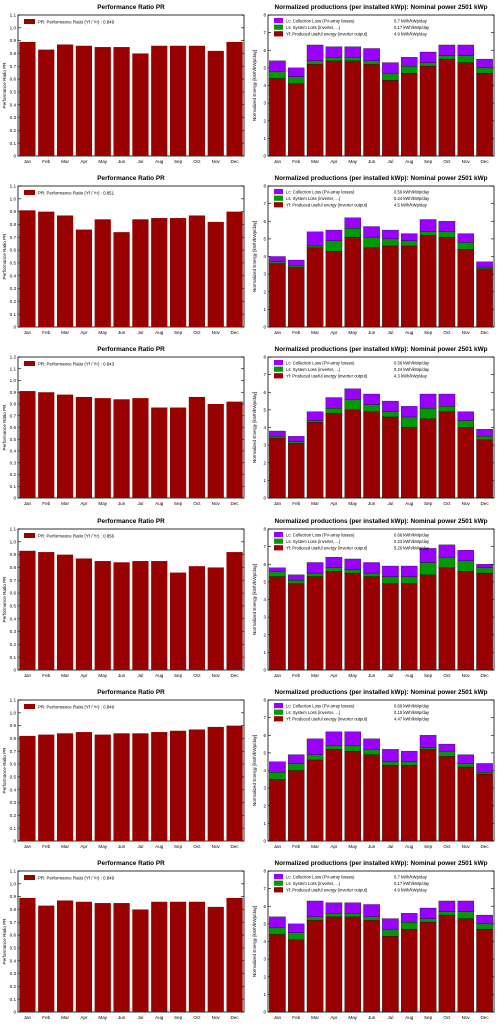 The height and width of the screenshot is (1034, 498). Describe the element at coordinates (296, 442) in the screenshot. I see `bar-ls-feb` at that location.